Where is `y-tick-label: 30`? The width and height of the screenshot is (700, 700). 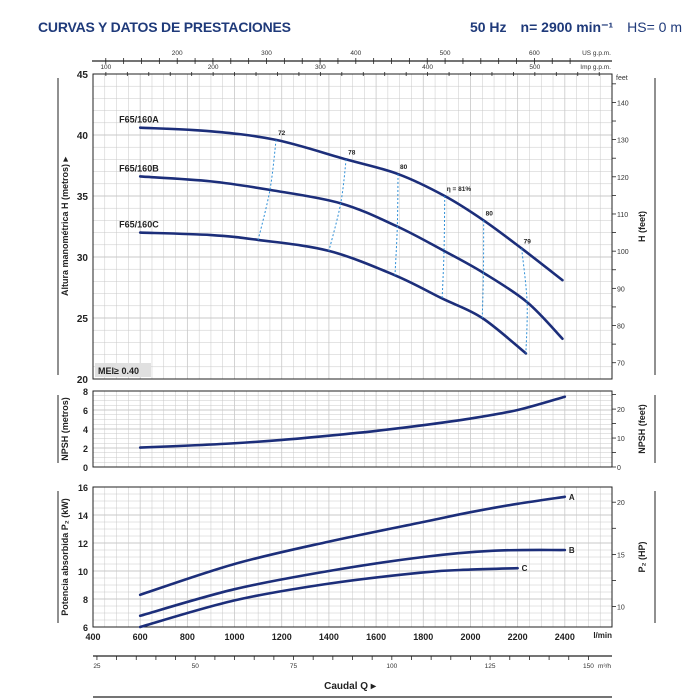
y-tick-label: 30 is located at coordinates (83, 258).